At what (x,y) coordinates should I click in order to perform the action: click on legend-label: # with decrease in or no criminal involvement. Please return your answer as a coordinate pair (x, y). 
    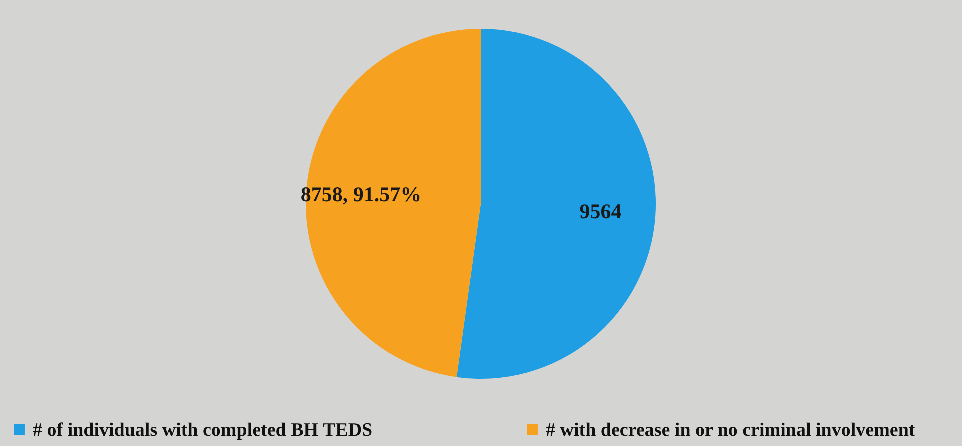
    Looking at the image, I should click on (731, 430).